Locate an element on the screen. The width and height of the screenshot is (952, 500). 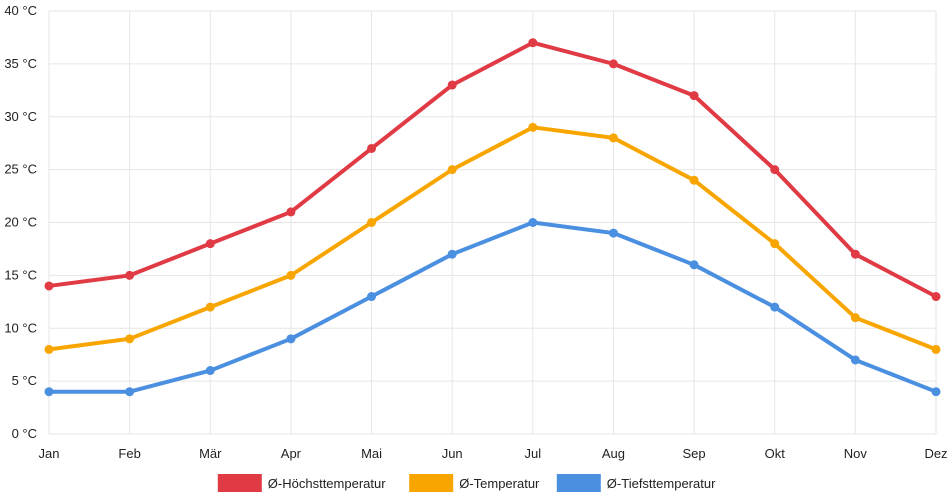
x-tick-label: Feb is located at coordinates (129, 453).